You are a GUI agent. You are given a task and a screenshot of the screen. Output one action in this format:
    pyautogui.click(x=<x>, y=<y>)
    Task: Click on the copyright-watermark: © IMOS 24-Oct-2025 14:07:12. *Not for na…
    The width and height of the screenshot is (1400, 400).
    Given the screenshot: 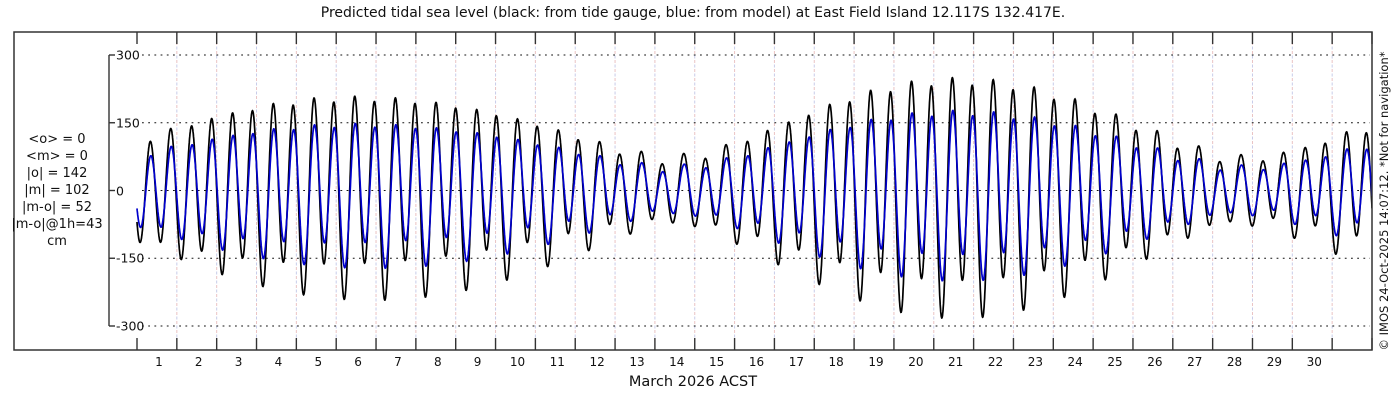 What is the action you would take?
    pyautogui.click(x=1384, y=201)
    